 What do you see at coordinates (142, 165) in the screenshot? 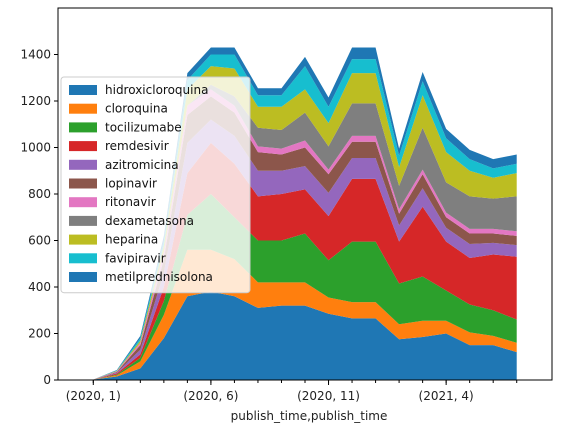
I see `legend-label-azitromicina: azitromicina` at bounding box center [142, 165].